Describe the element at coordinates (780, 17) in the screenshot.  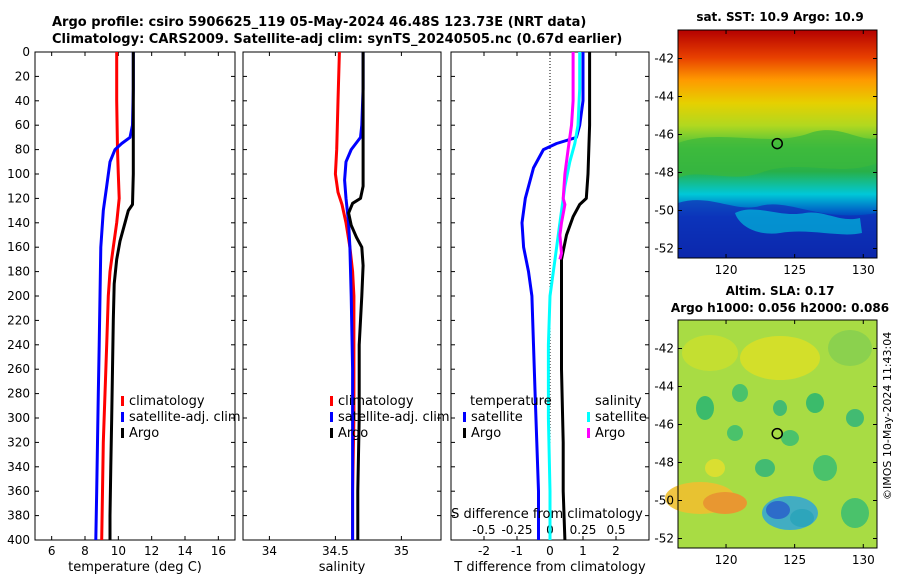
I see `sst-map-title: sat. SST: 10.9 Argo: 10.9` at that location.